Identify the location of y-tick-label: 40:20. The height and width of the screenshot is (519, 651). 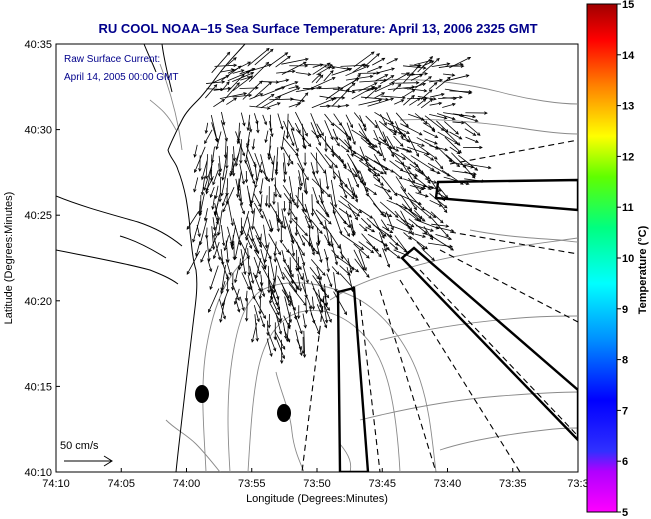
(38, 302).